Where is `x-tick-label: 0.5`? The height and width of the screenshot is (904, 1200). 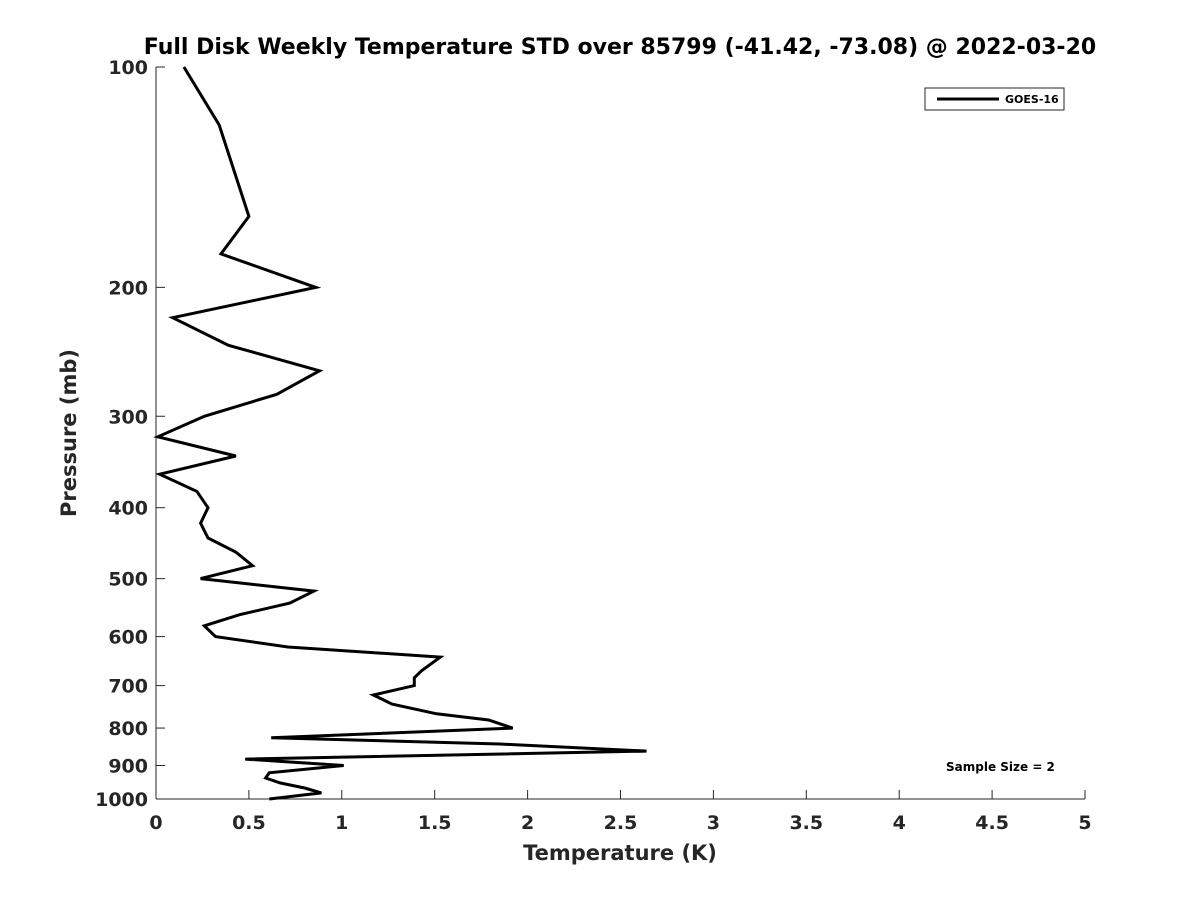 x-tick-label: 0.5 is located at coordinates (249, 823).